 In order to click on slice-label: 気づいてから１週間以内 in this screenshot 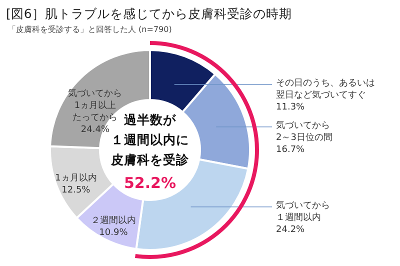, I will do `click(303, 211)`.